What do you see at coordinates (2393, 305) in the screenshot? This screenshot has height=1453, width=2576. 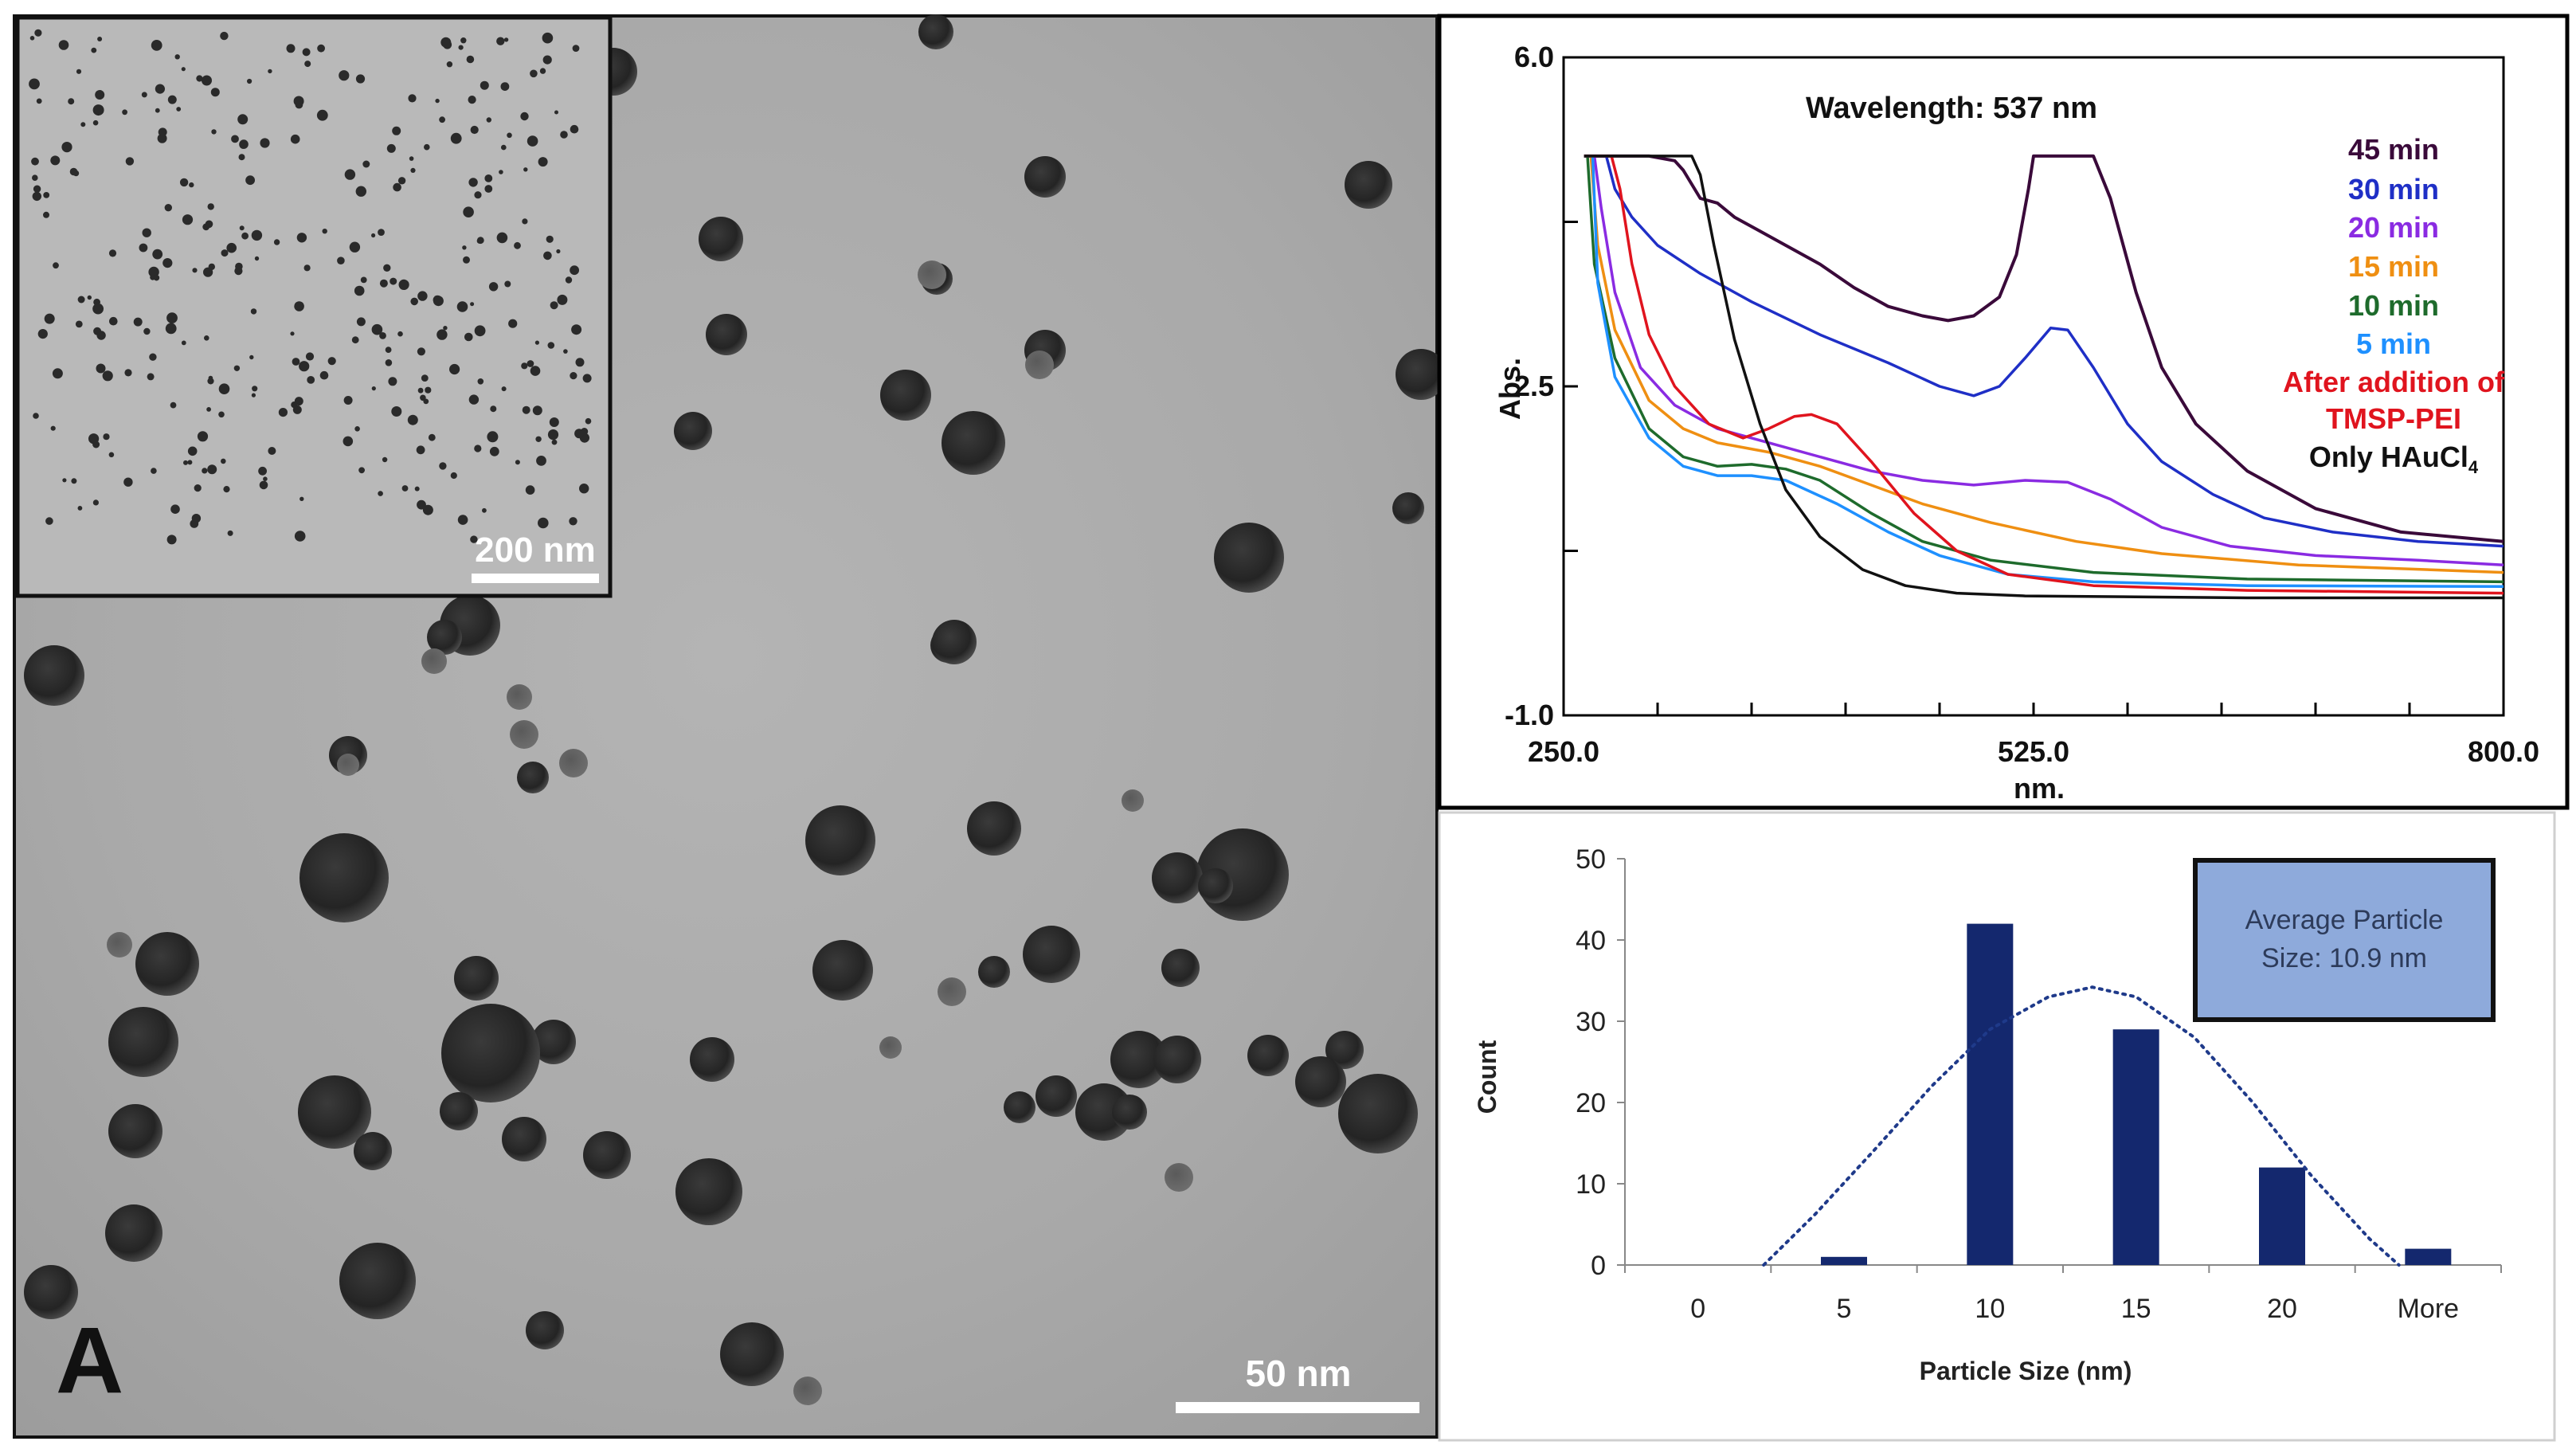 I see `uv-legend-item: 10 min` at bounding box center [2393, 305].